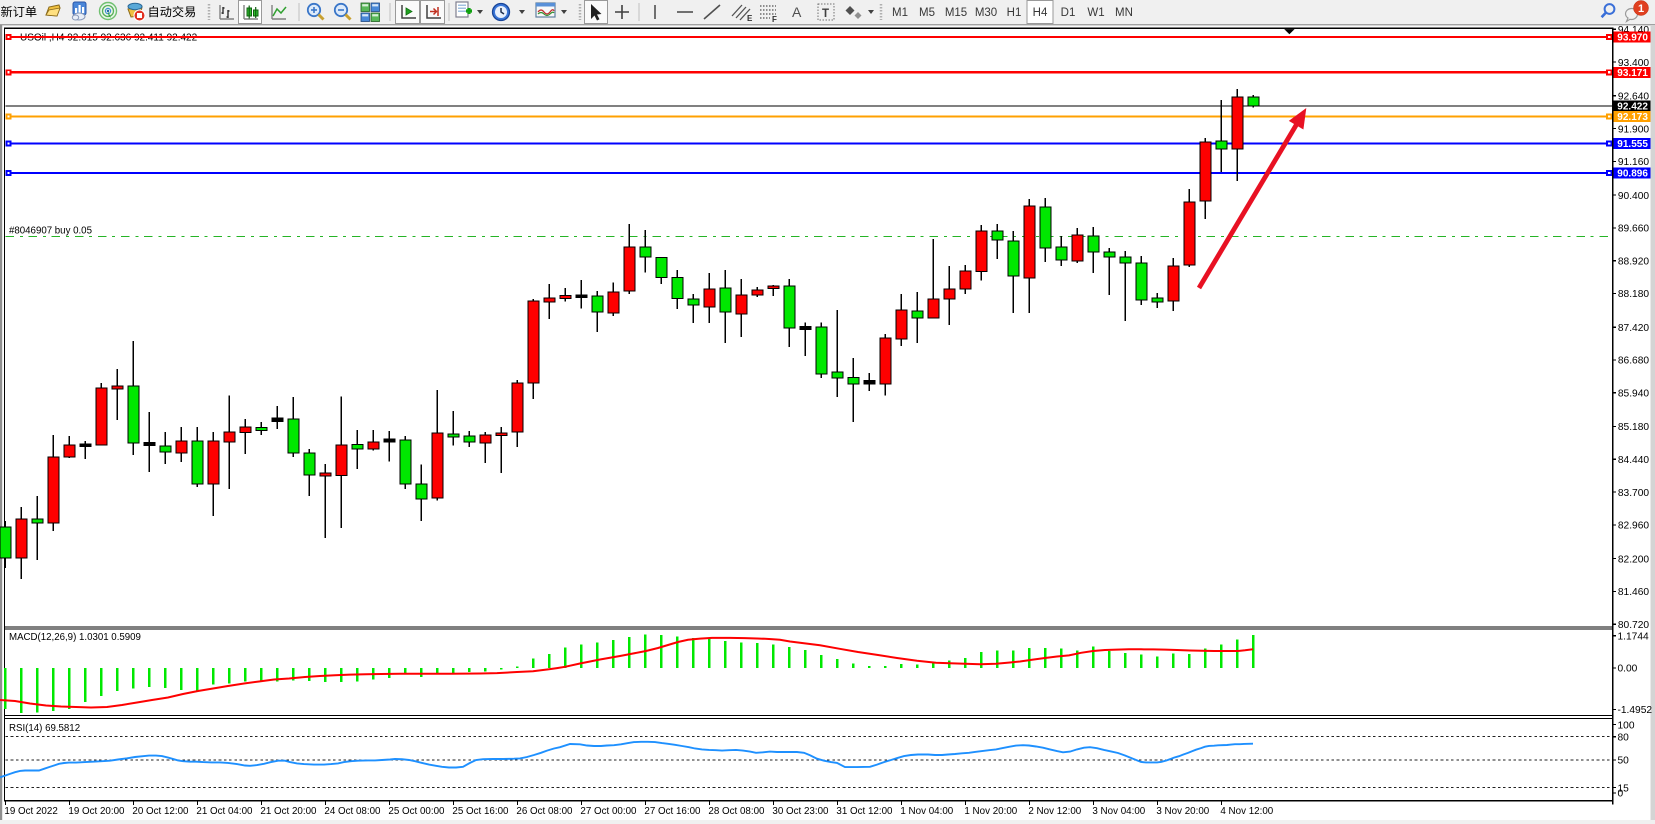 The image size is (1655, 824). I want to click on svg-text: 21 Oct 04:00, so click(224, 811).